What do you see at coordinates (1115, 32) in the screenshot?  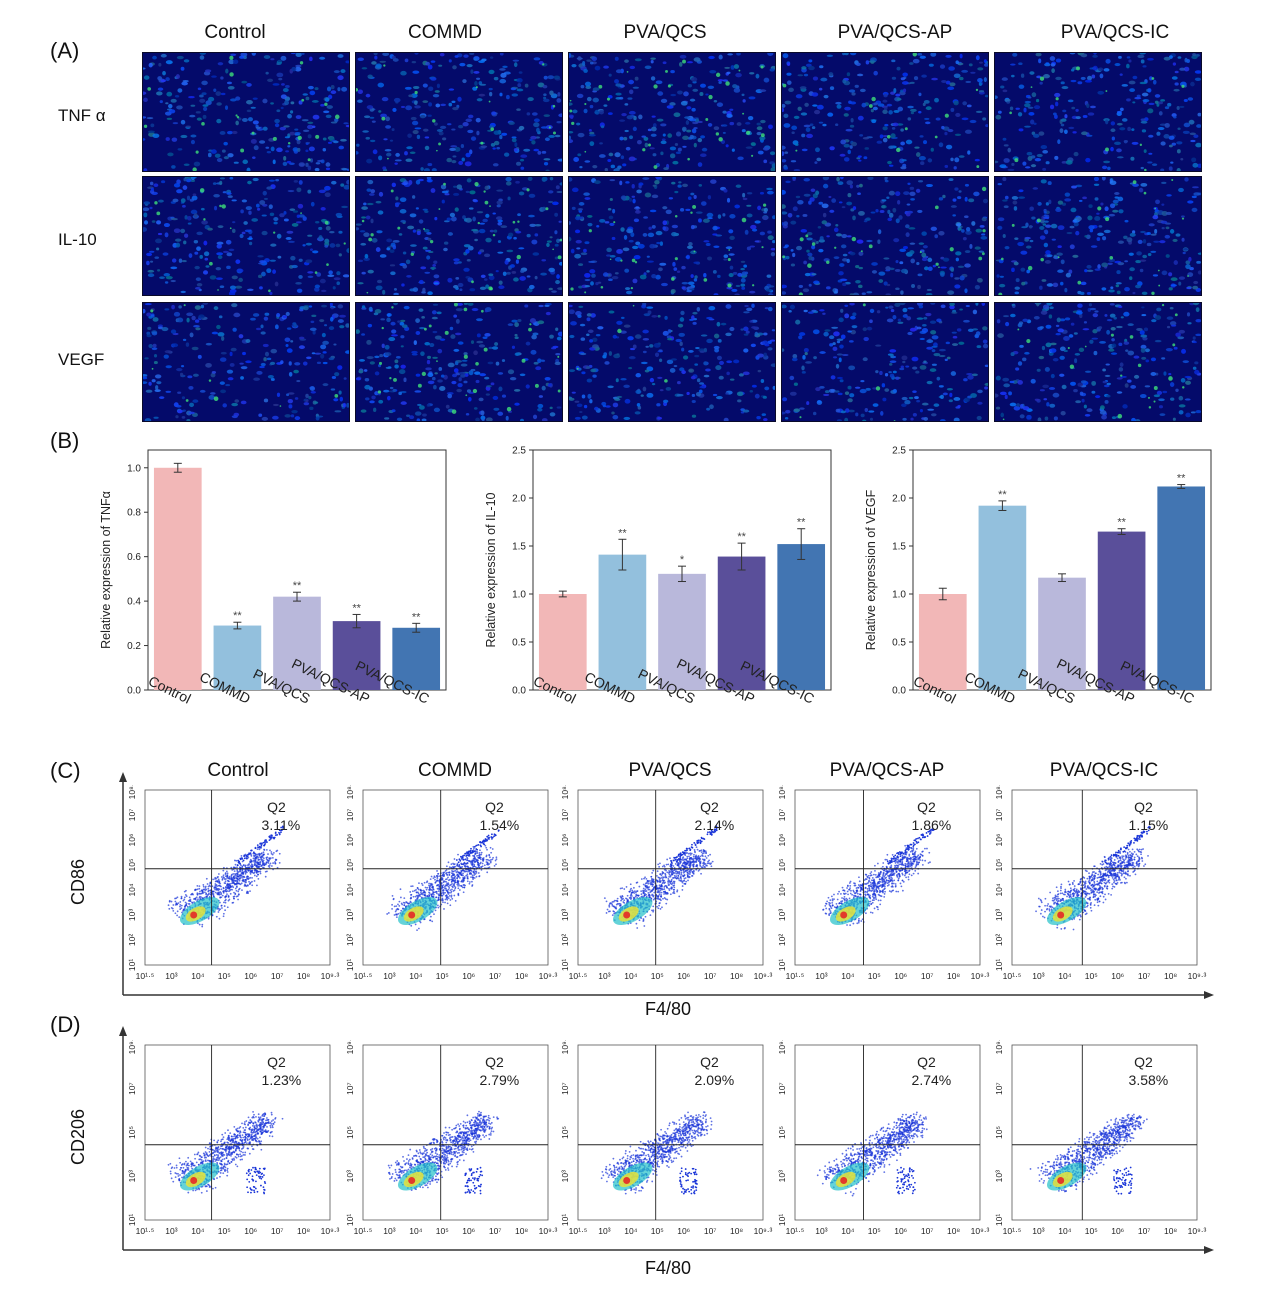 I see `column-header-pva-qcs-ic: PVA/QCS-IC` at bounding box center [1115, 32].